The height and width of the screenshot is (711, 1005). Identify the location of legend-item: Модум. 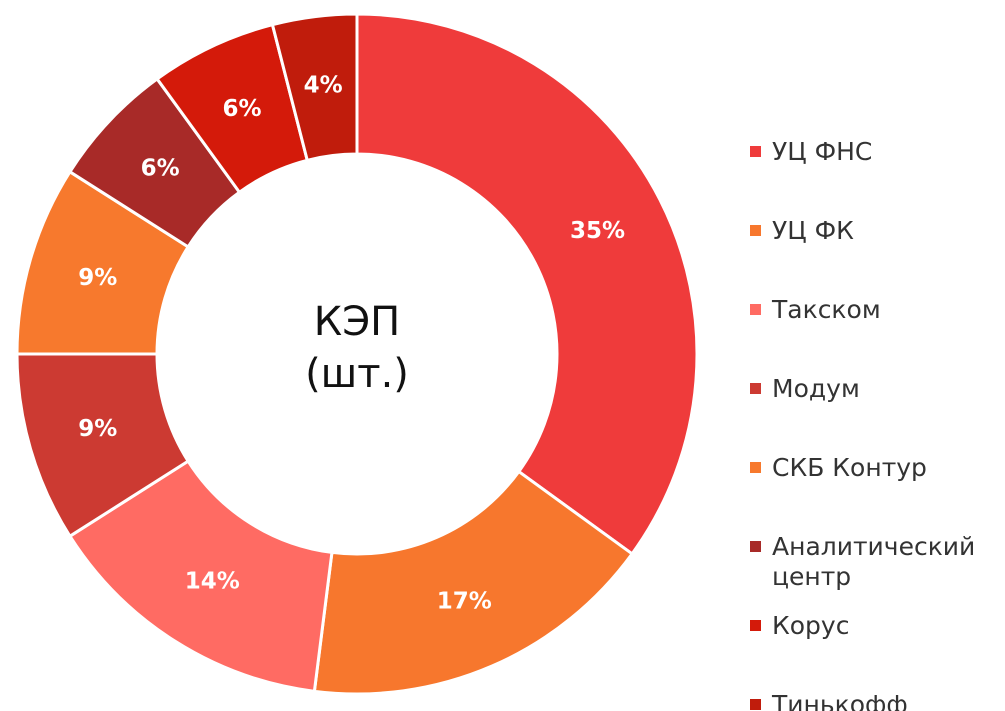
(875, 389).